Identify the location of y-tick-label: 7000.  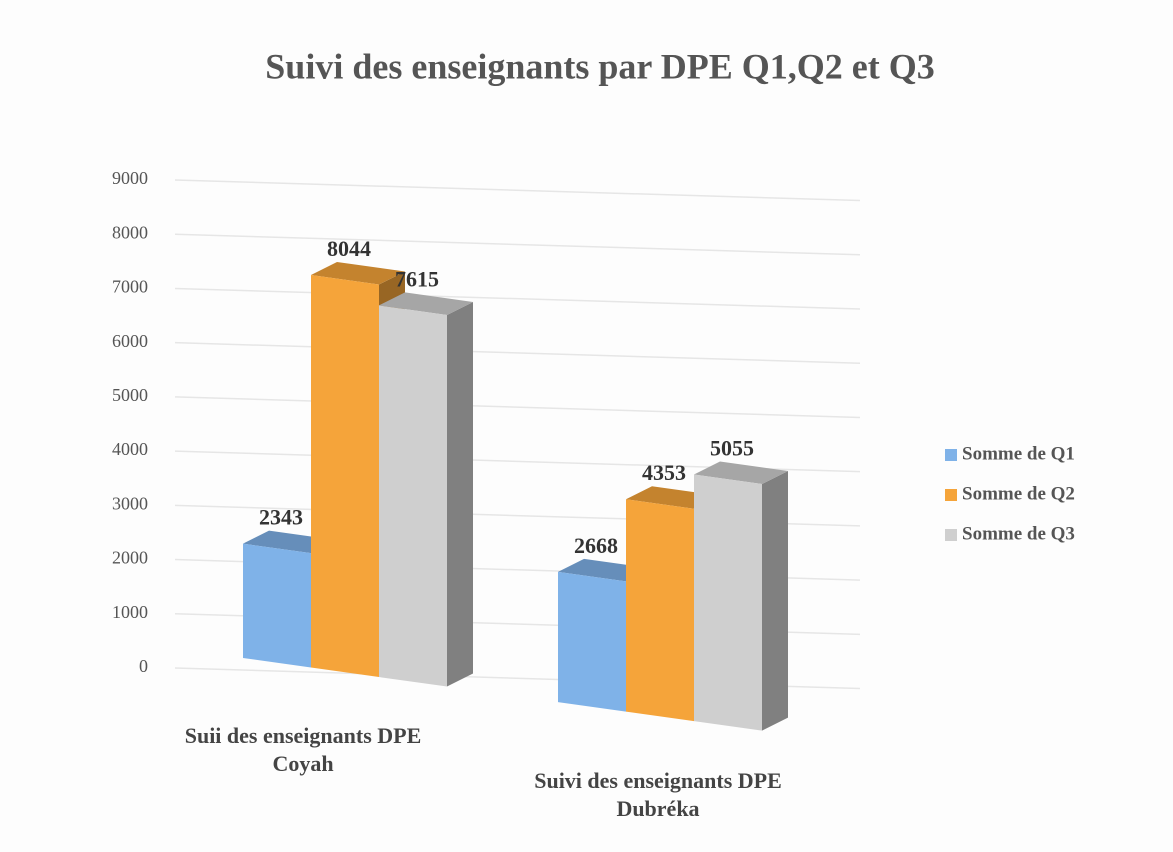
(130, 287).